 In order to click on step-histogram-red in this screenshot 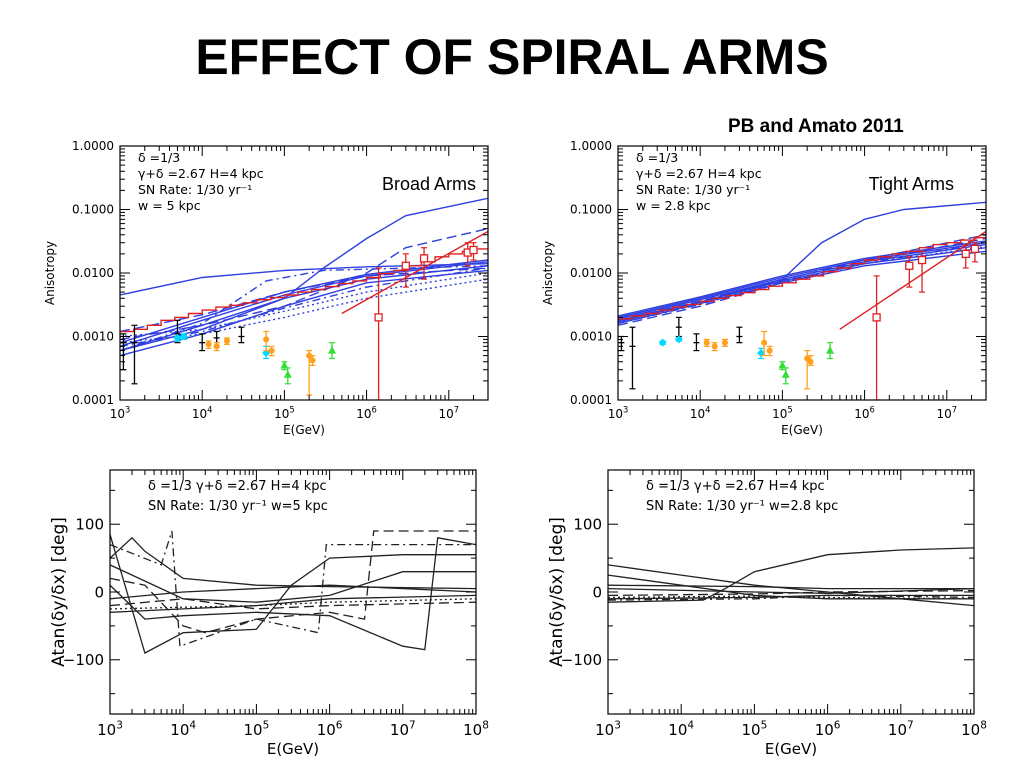, I will do `click(802, 278)`.